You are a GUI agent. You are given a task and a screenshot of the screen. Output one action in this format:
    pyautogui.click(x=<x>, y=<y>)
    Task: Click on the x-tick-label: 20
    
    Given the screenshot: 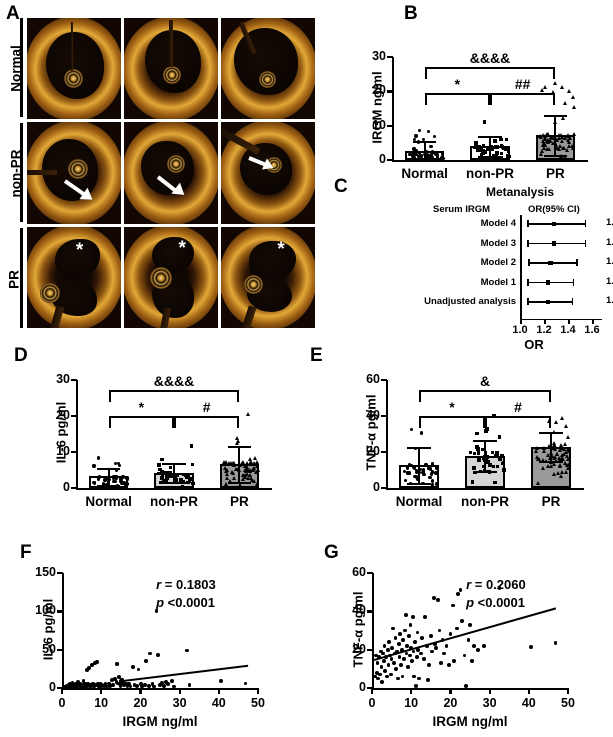 What is the action you would take?
    pyautogui.click(x=140, y=703)
    